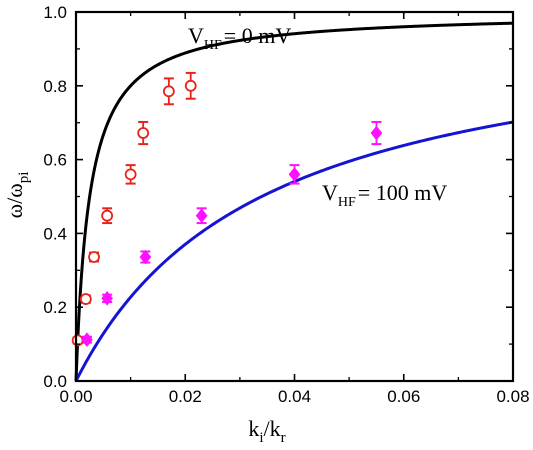  I want to click on x-tick-label: 0.02, so click(185, 396).